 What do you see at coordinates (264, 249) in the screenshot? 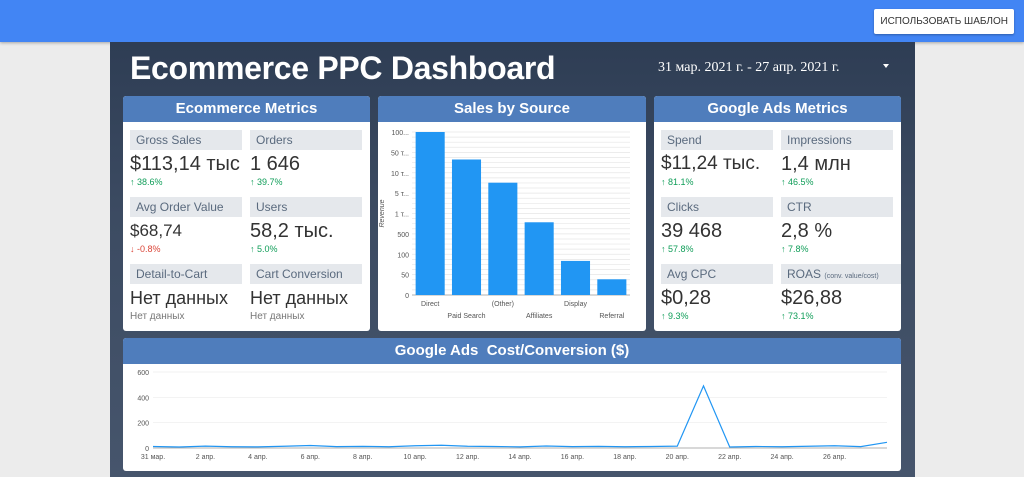
I see `metric-delta: ↑ 5.0%` at bounding box center [264, 249].